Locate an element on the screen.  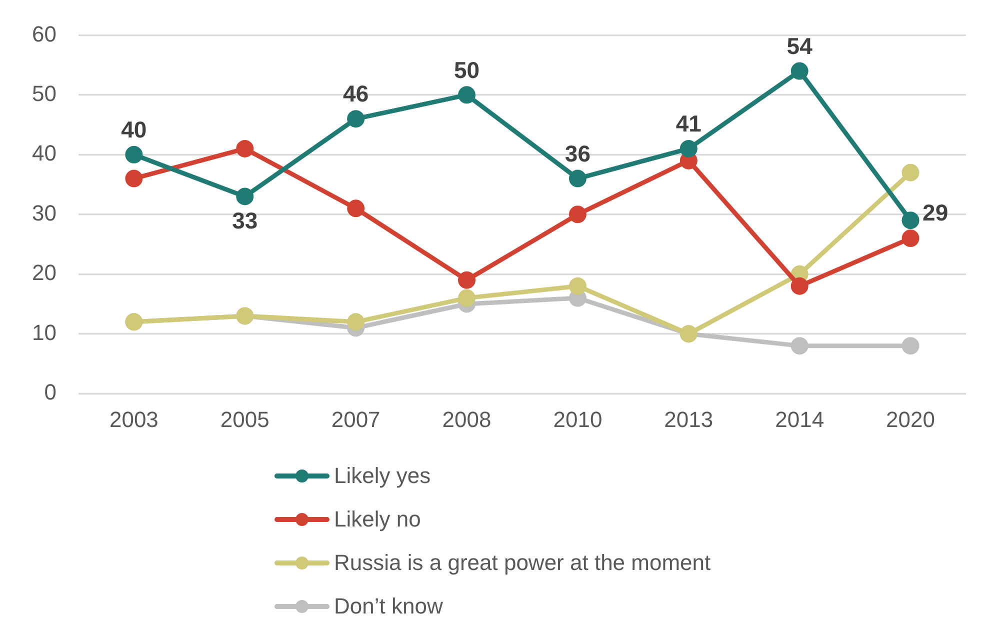
y-tick-label: 50 is located at coordinates (44, 93).